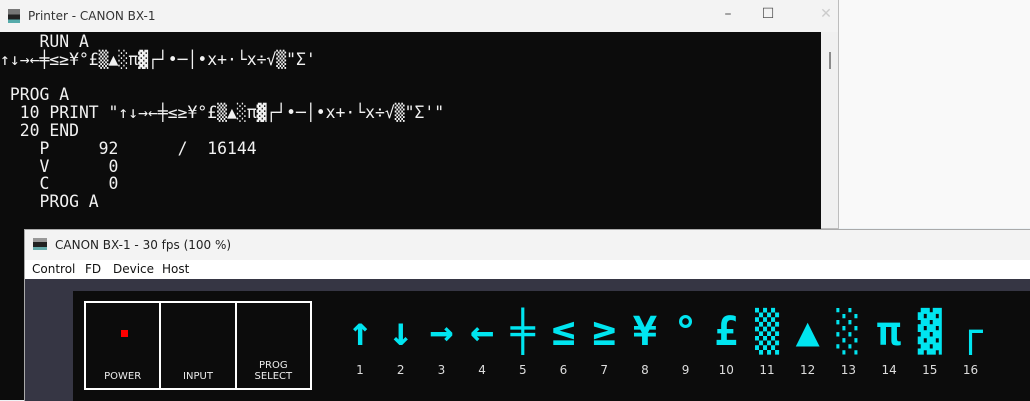  What do you see at coordinates (830, 60) in the screenshot?
I see `scrollbar-thumb` at bounding box center [830, 60].